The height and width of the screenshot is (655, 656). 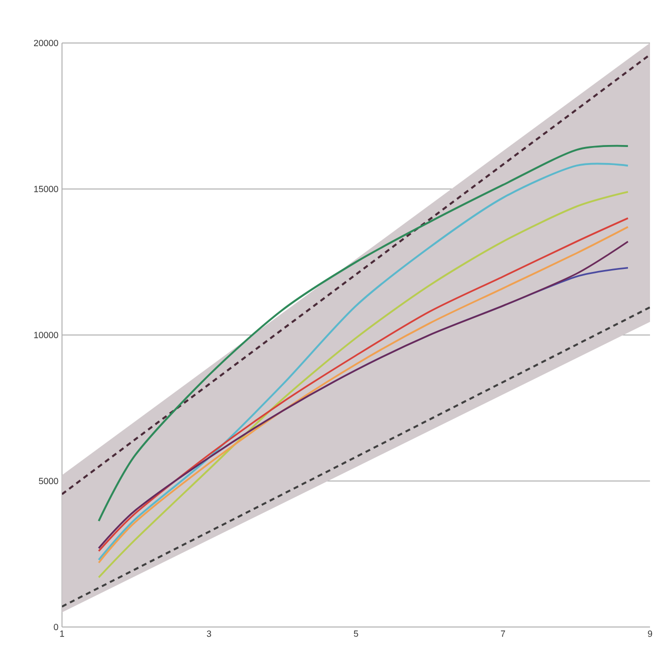 What do you see at coordinates (48, 481) in the screenshot?
I see `y-tick-label: 5000` at bounding box center [48, 481].